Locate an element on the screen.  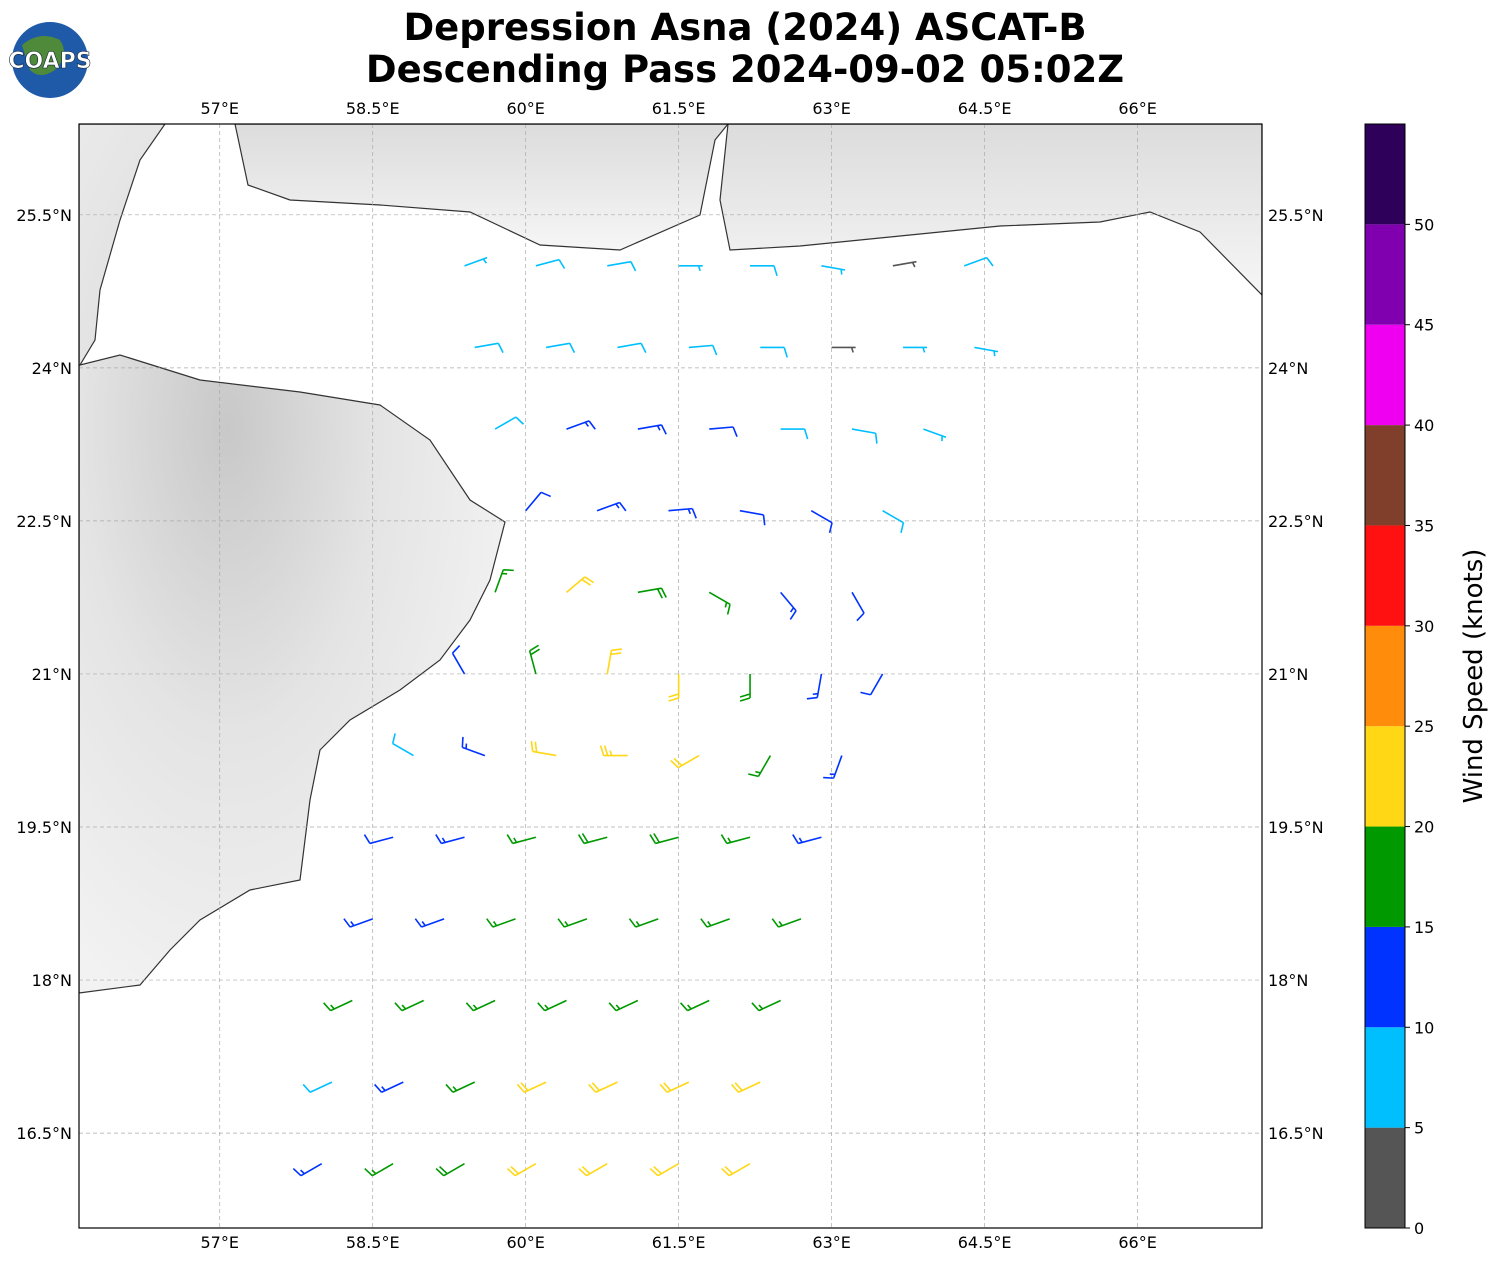
y-tick-label: 18°N is located at coordinates (52, 980).